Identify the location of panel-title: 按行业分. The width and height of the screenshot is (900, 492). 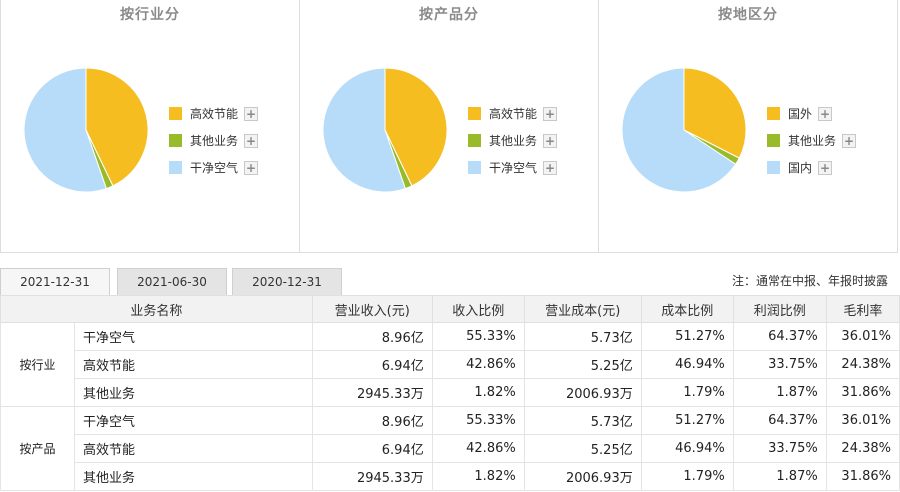
(150, 15).